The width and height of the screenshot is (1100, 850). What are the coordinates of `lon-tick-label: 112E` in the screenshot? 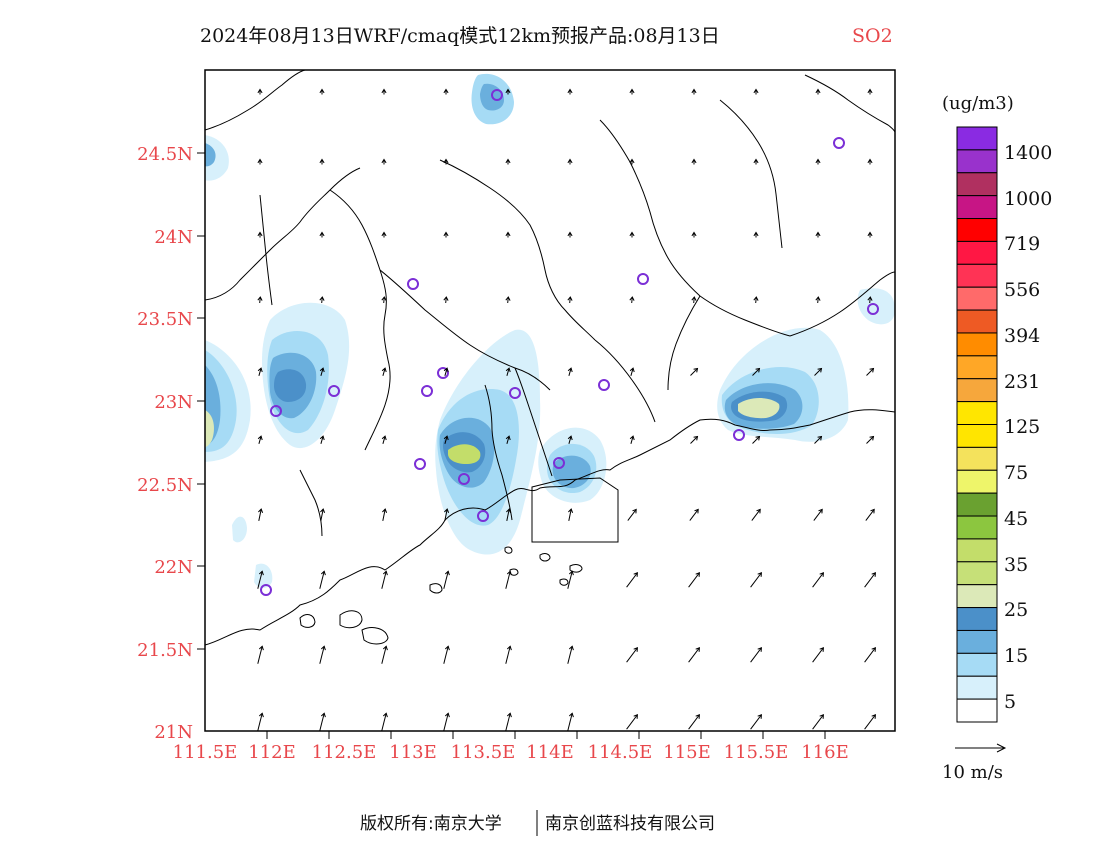 It's located at (272, 752).